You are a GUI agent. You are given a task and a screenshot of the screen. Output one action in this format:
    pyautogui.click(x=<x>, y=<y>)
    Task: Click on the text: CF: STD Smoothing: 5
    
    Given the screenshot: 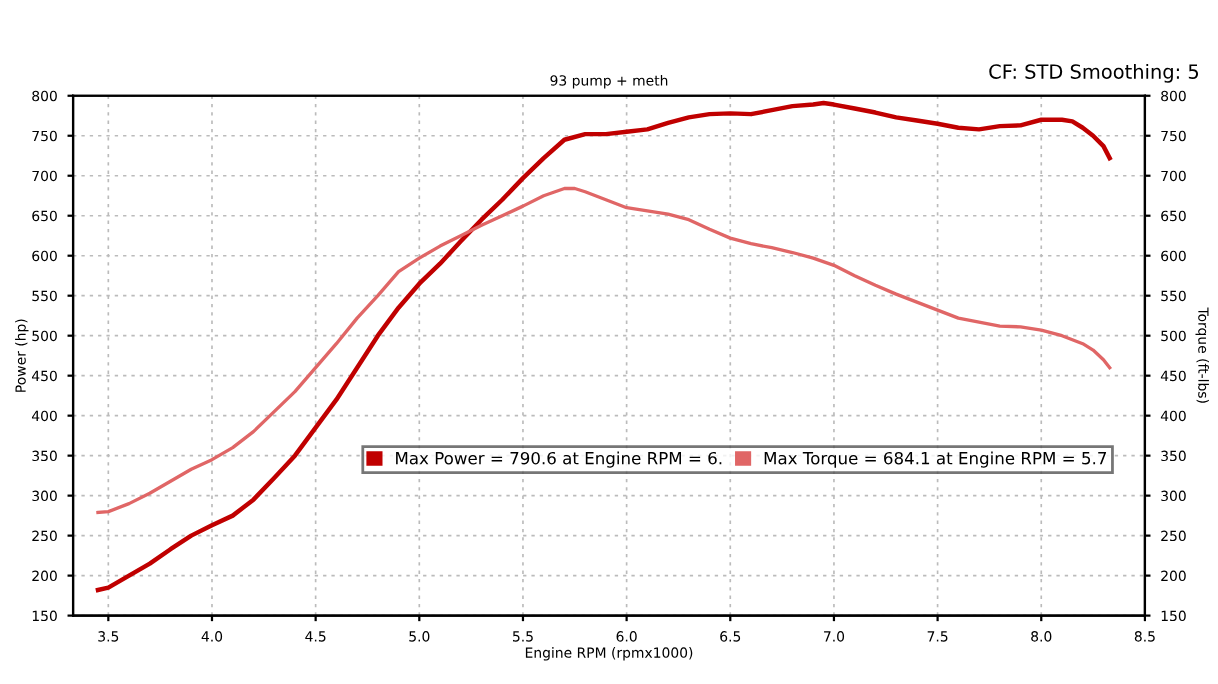 What is the action you would take?
    pyautogui.click(x=1094, y=73)
    